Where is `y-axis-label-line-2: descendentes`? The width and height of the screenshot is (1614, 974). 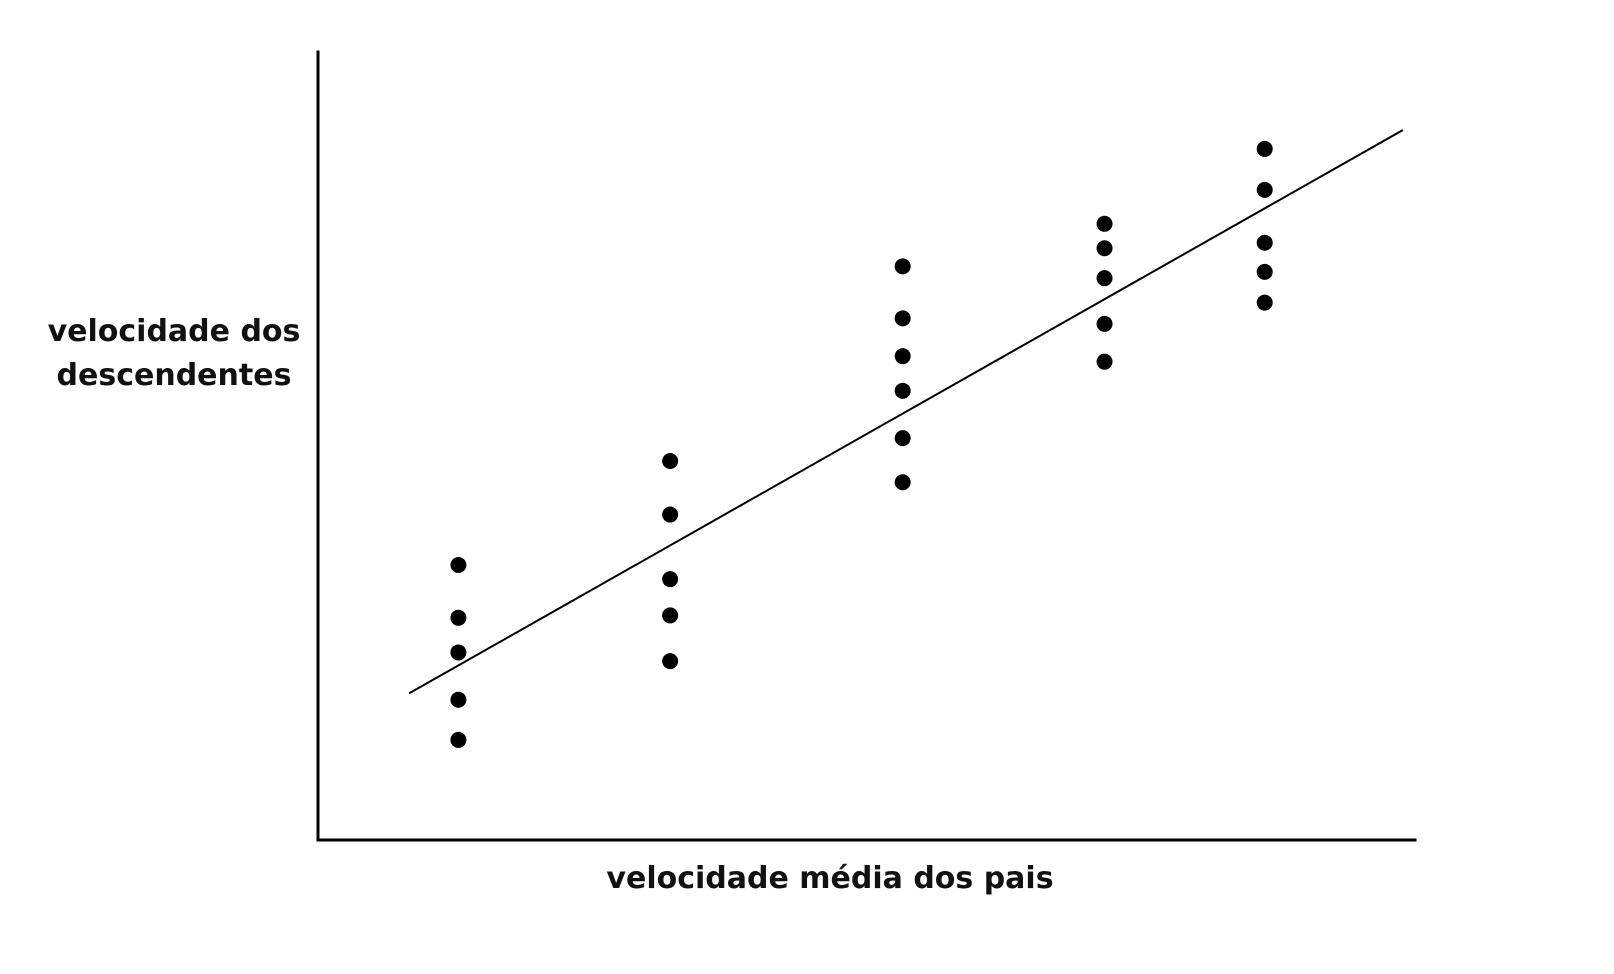 y-axis-label-line-2: descendentes is located at coordinates (174, 375).